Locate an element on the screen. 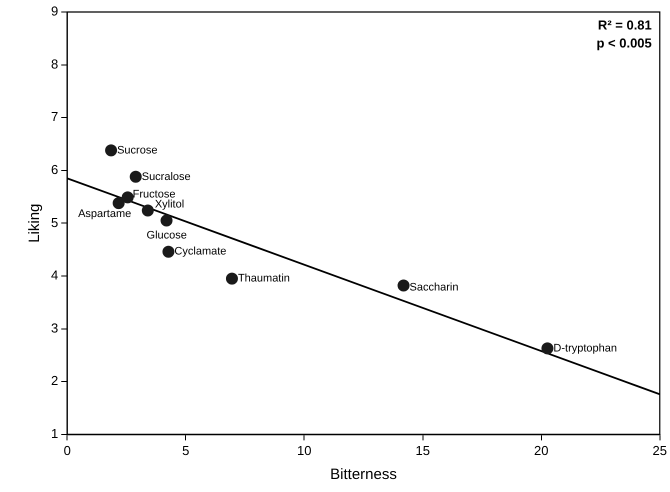  annotation: Sucralose is located at coordinates (166, 176).